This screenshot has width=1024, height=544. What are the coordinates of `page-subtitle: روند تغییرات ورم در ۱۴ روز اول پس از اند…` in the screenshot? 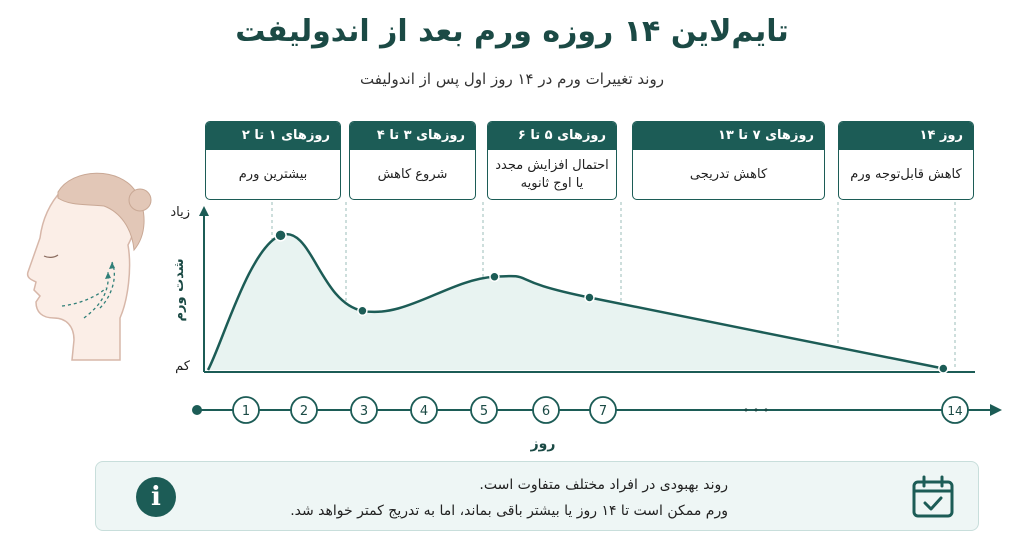 It's located at (512, 79).